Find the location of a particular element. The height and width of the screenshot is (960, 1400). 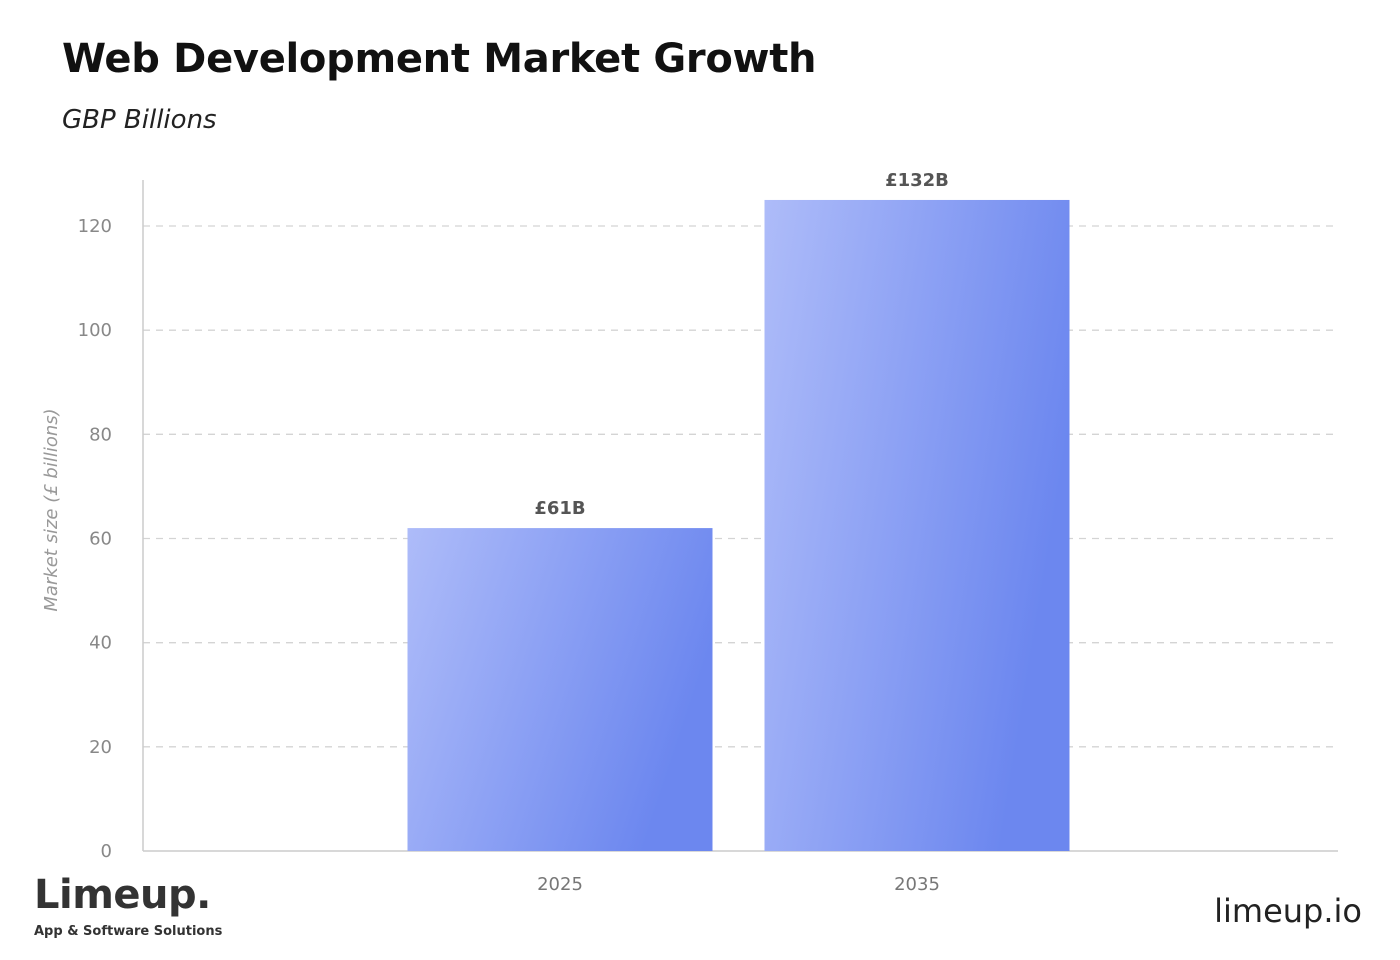

y-tick-label: 60 is located at coordinates (100, 539).